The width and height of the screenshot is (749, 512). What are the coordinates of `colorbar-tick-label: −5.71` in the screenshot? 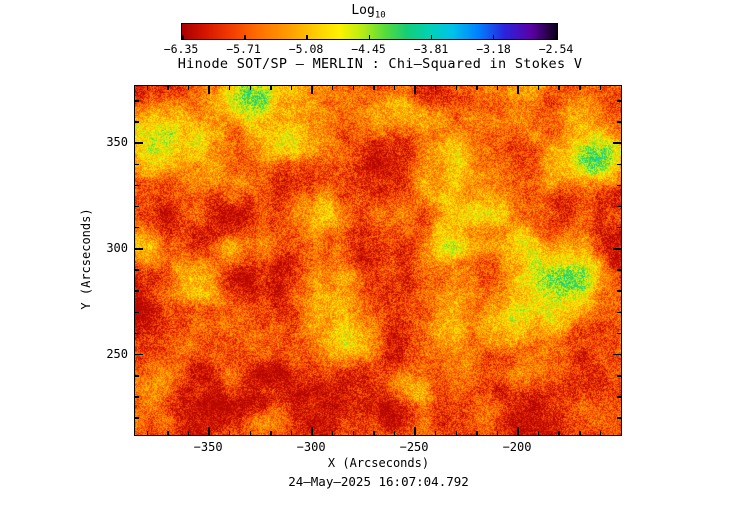 It's located at (243, 49).